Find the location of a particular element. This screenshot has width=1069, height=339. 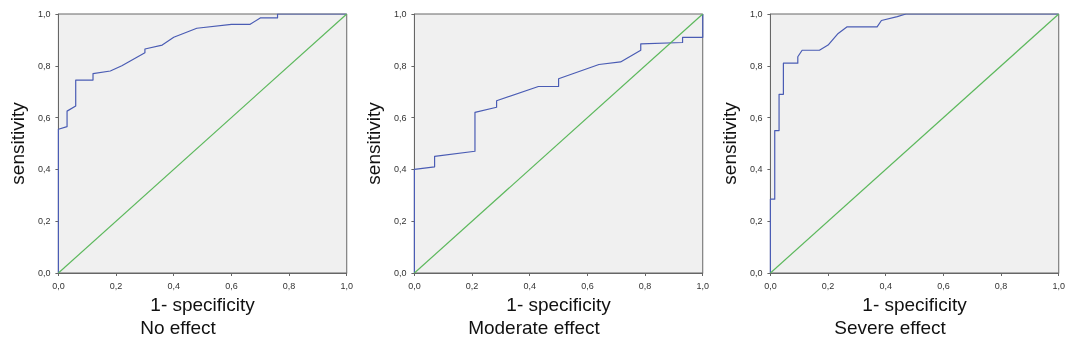

text: No effect is located at coordinates (178, 327).